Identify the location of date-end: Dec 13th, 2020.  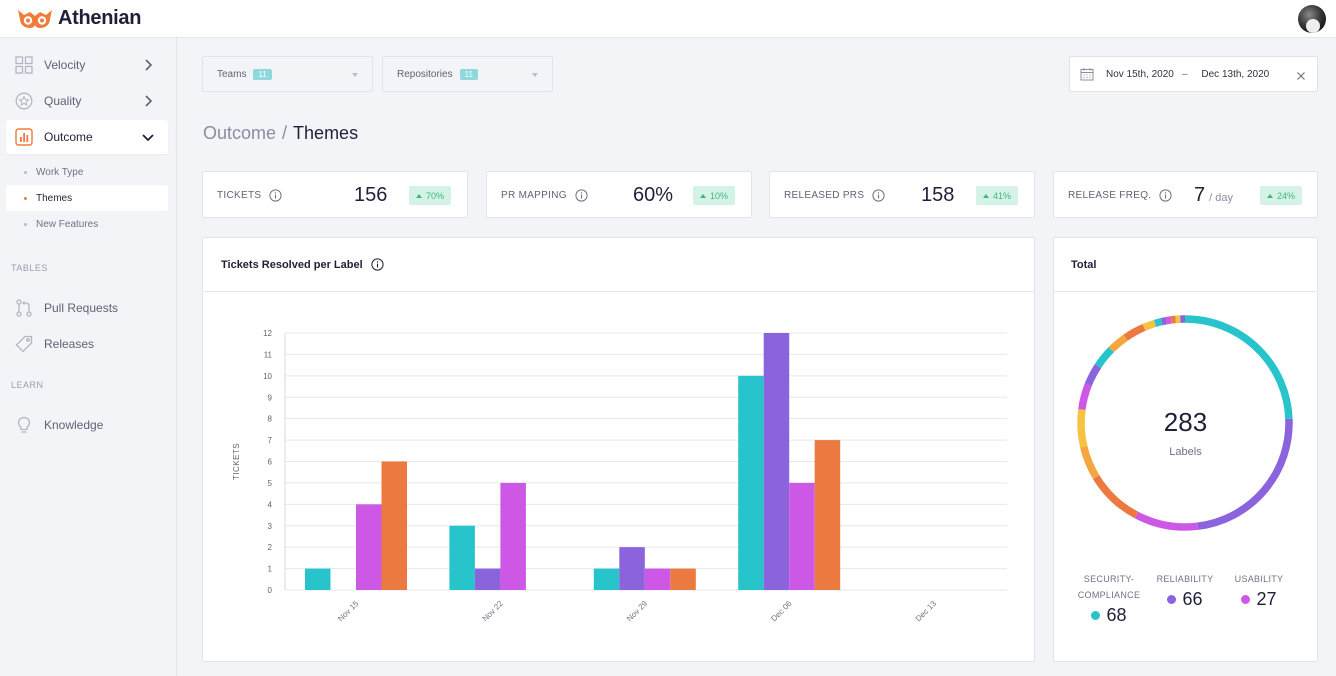
(1235, 74).